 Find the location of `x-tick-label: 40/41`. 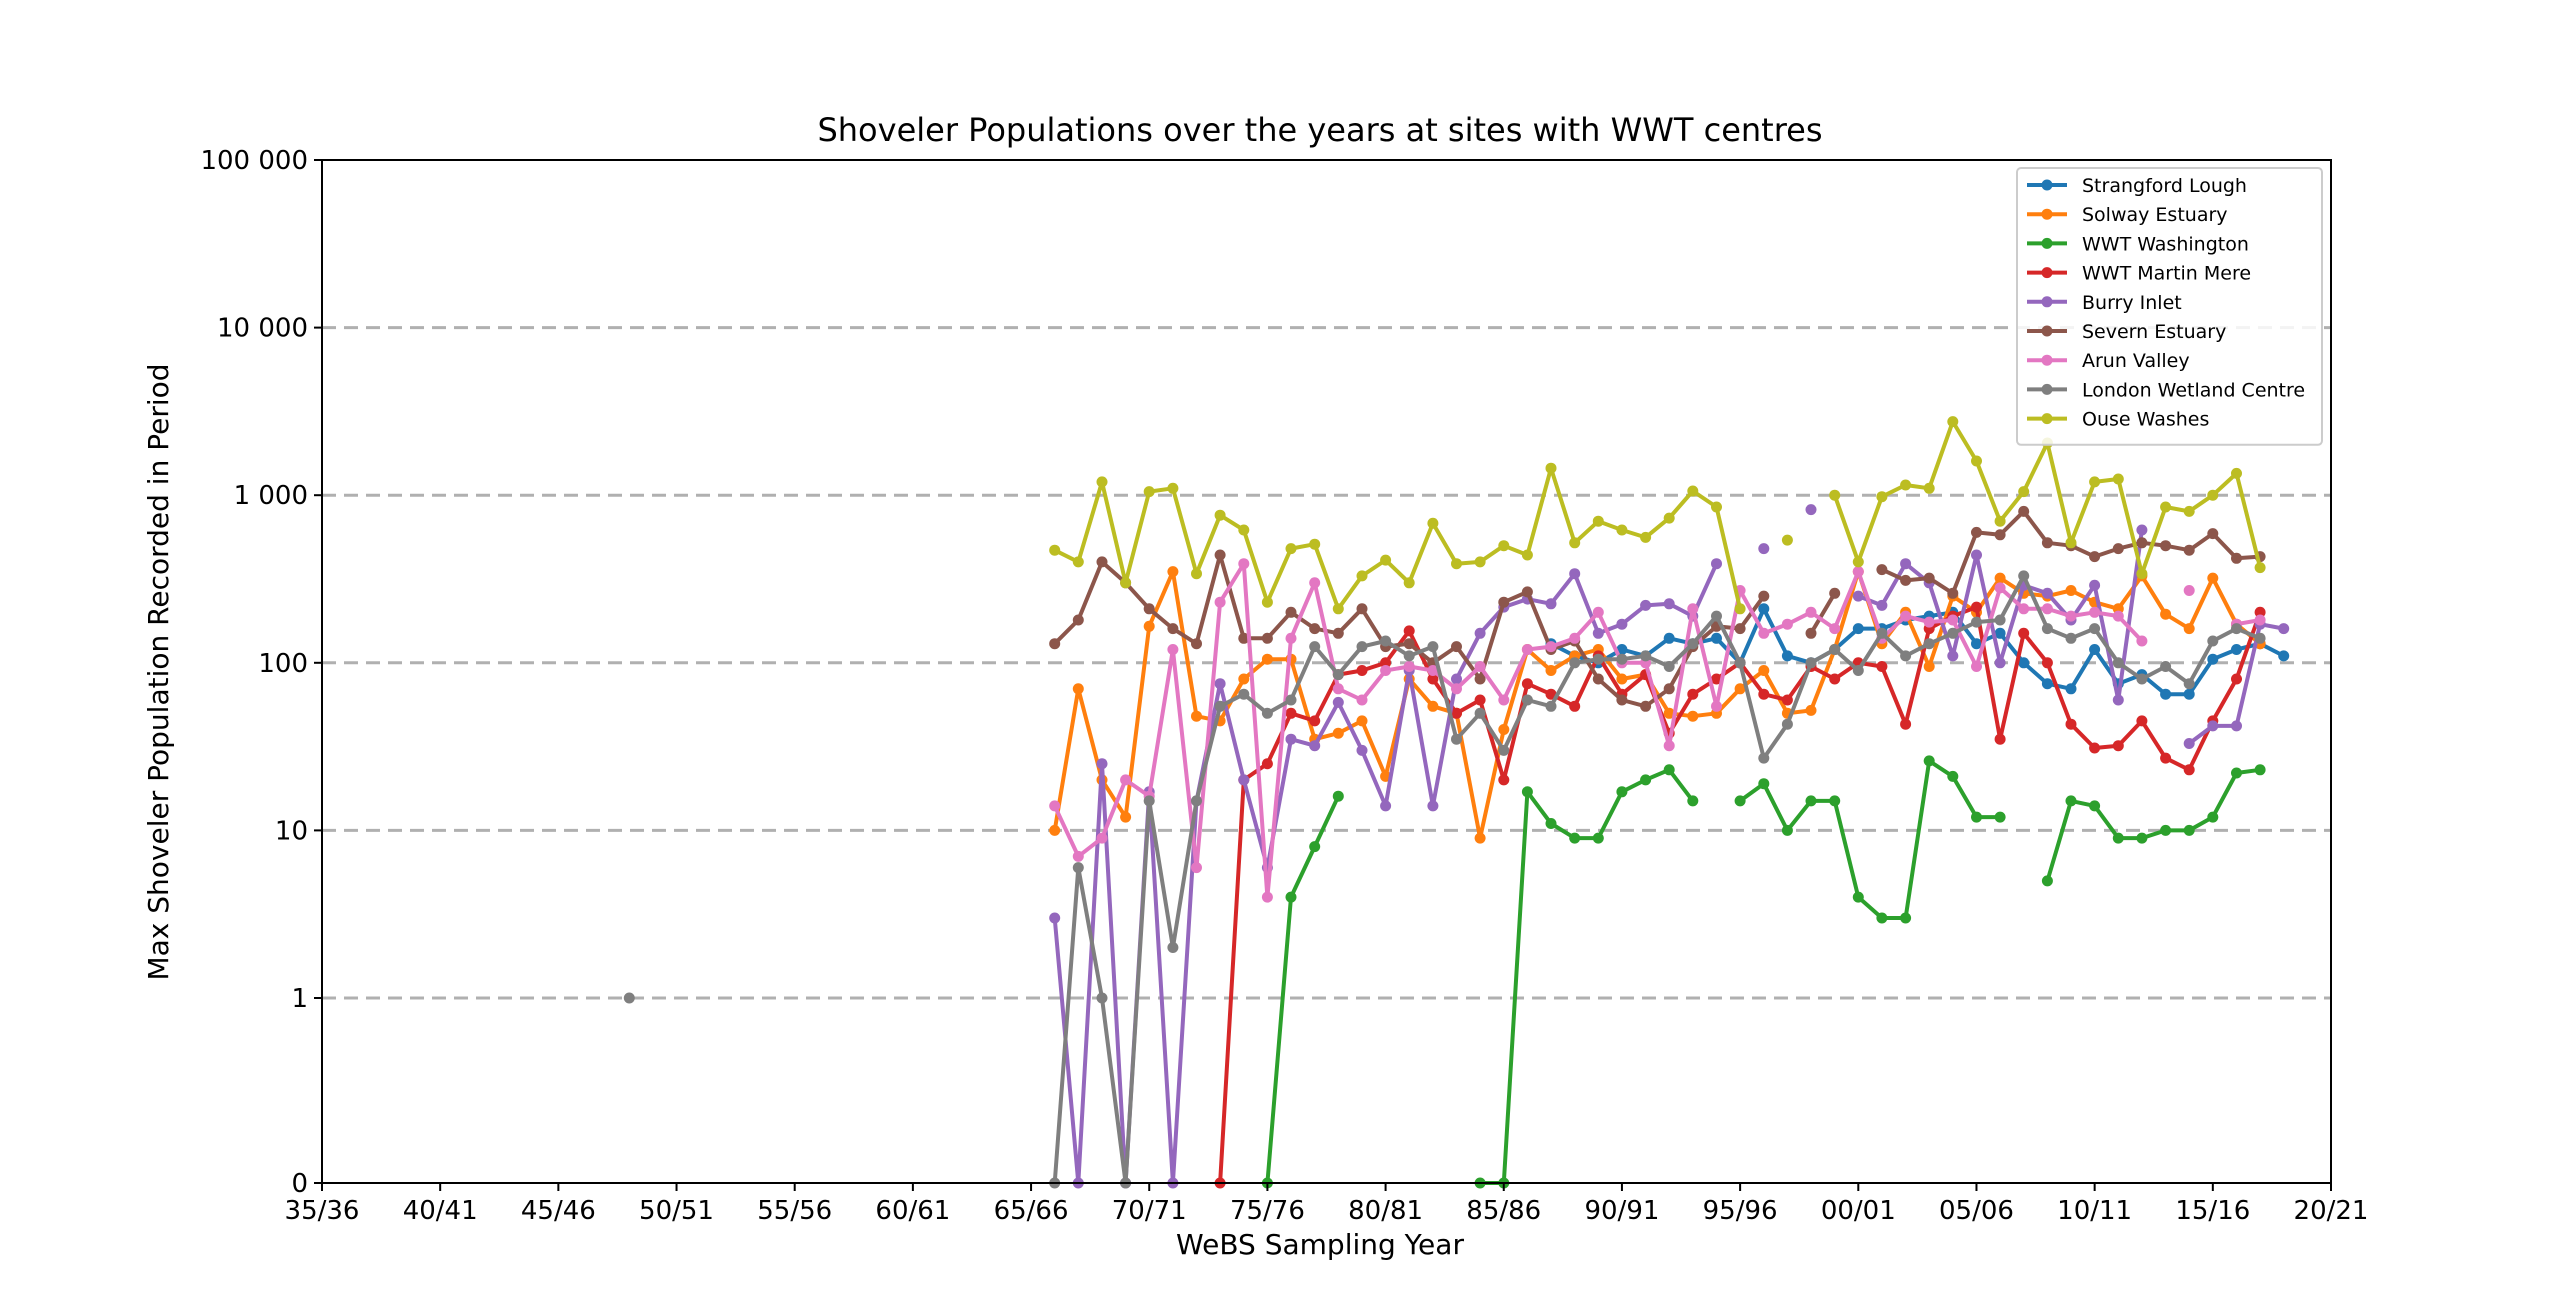

x-tick-label: 40/41 is located at coordinates (440, 1211).